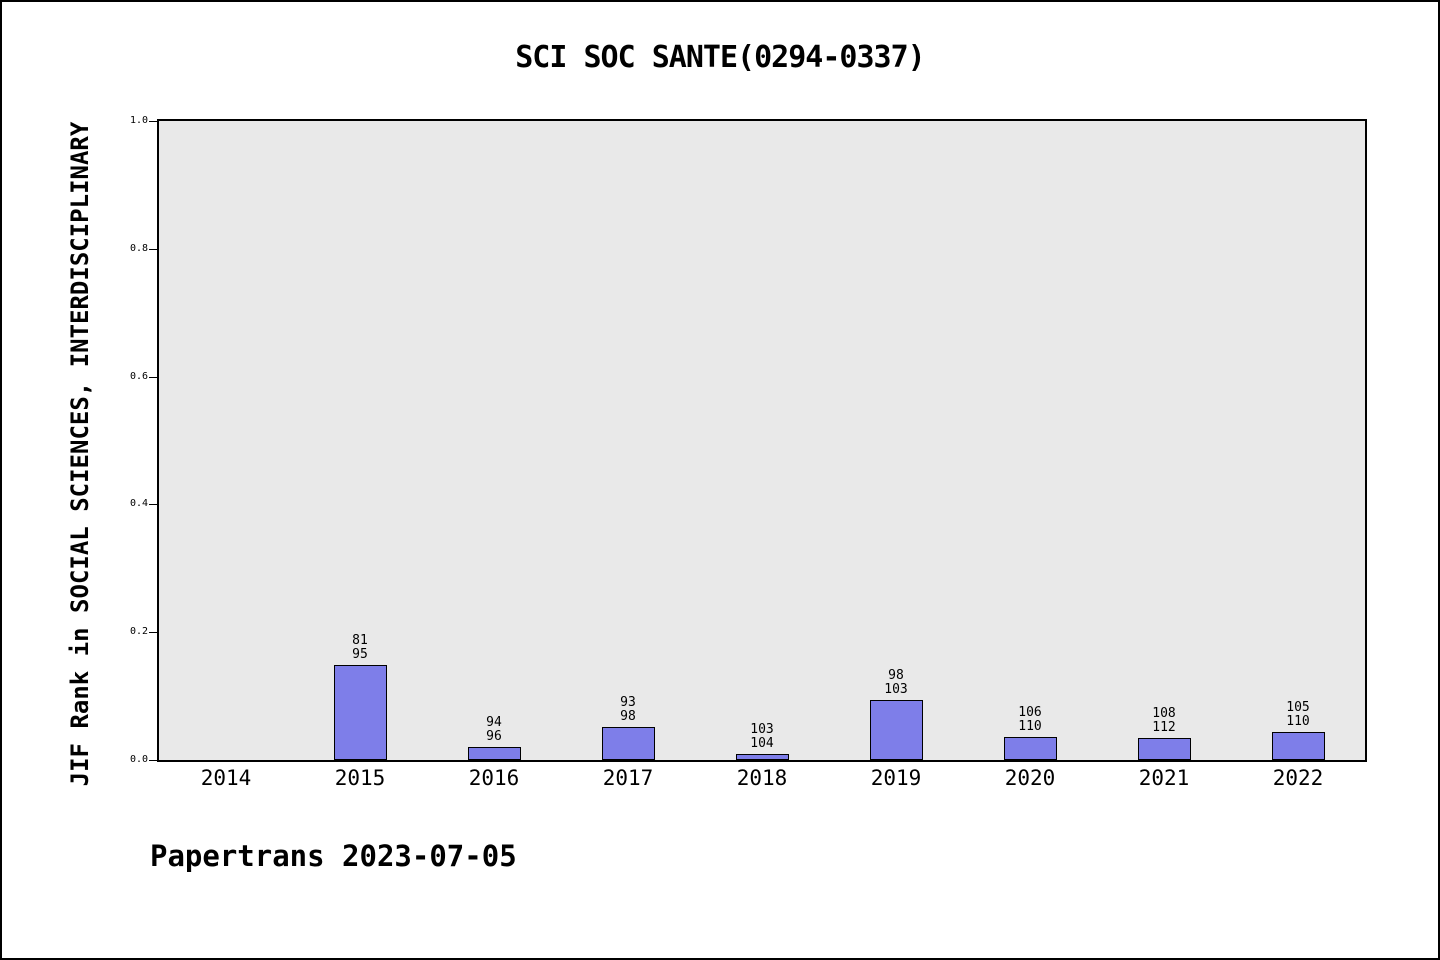 This screenshot has height=960, width=1440. Describe the element at coordinates (226, 778) in the screenshot. I see `x-tick-label: 2014` at that location.